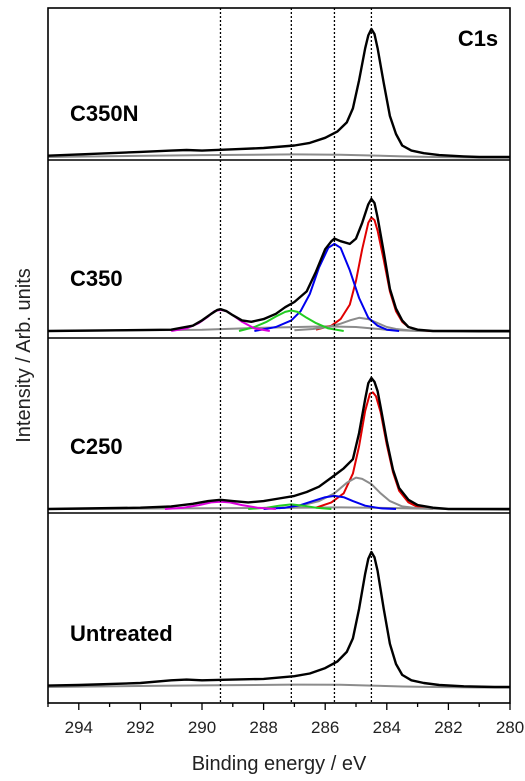 The width and height of the screenshot is (525, 781). I want to click on corner-label: C1s, so click(478, 38).